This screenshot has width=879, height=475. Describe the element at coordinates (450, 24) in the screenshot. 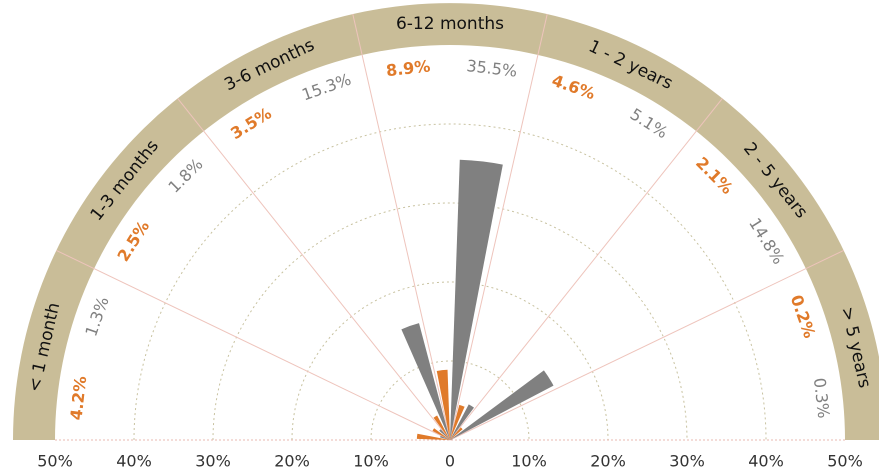

I see `category-label: 6-12 months` at that location.